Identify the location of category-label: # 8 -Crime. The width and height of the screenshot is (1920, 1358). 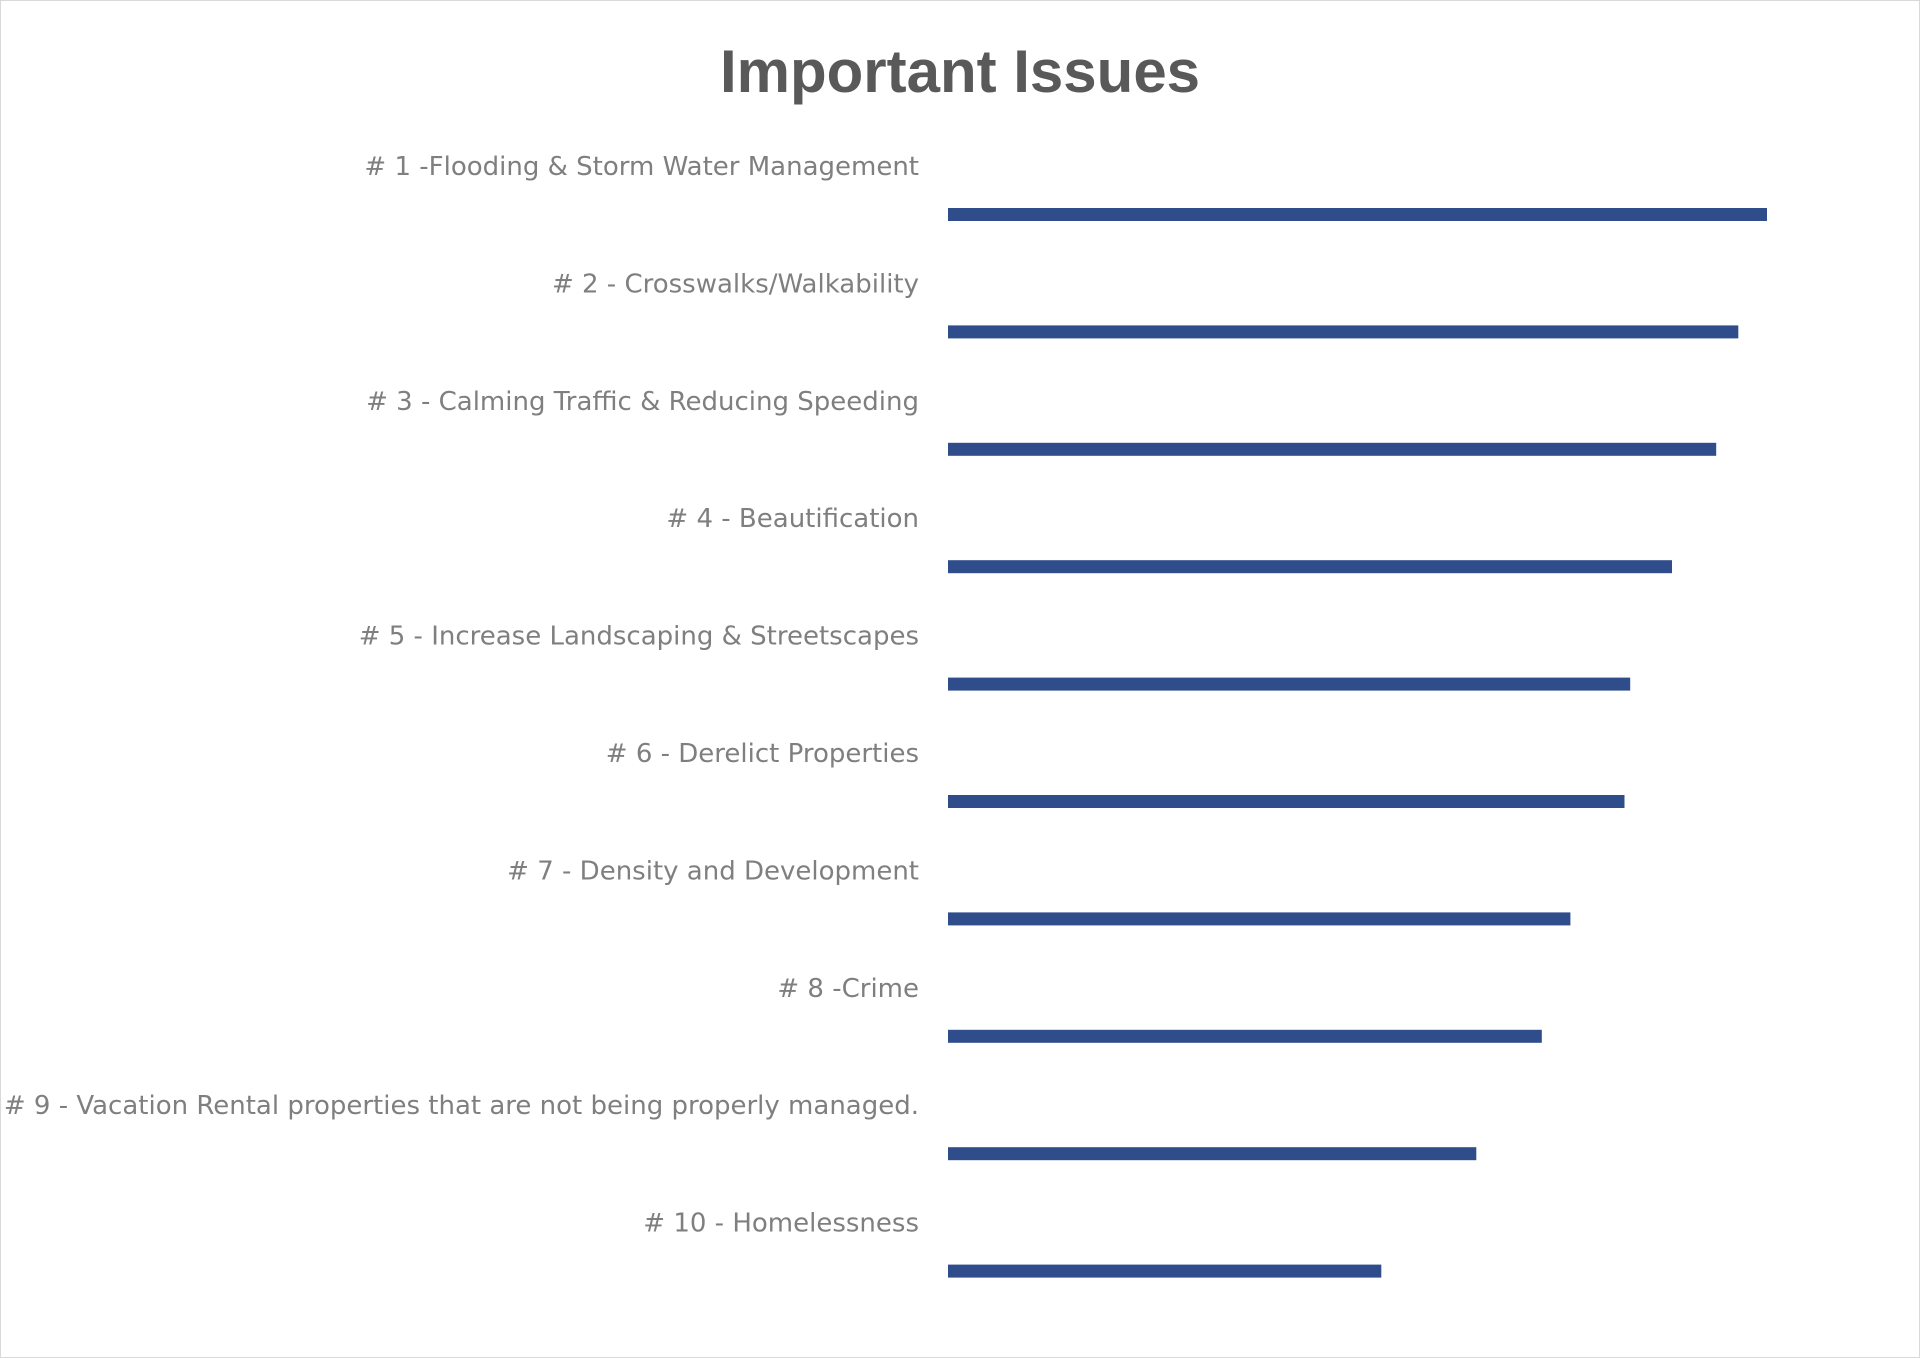
(848, 989).